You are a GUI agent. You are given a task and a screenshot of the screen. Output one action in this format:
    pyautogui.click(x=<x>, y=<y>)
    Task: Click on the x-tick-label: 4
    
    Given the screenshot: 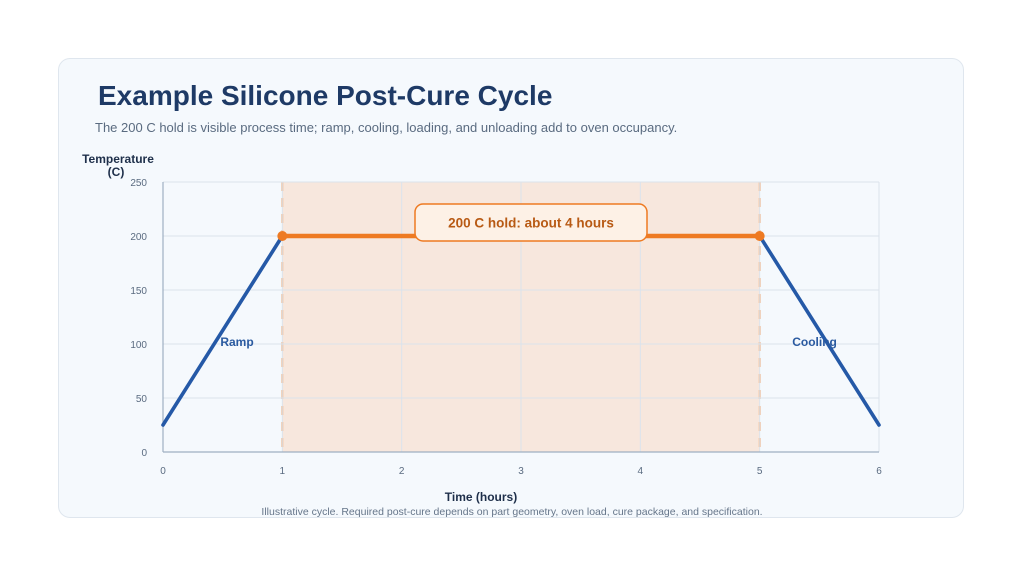 What is the action you would take?
    pyautogui.click(x=641, y=471)
    